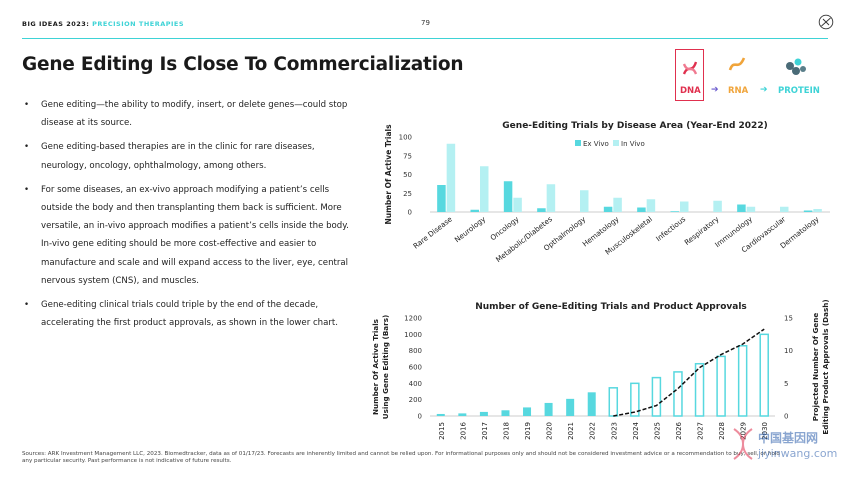 The image size is (850, 482). I want to click on chart2-xtick-label: 2021, so click(571, 431).